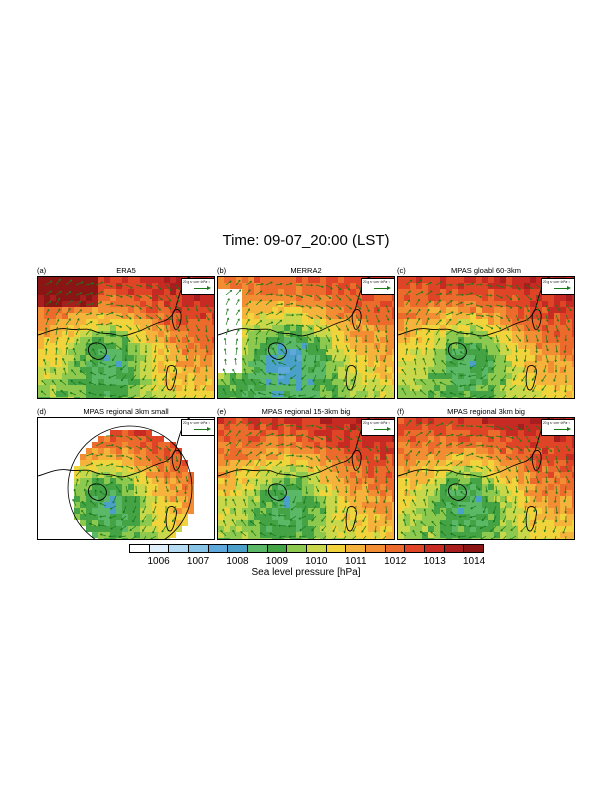 This screenshot has height=792, width=612. I want to click on colorbar-tick-label: 1012, so click(395, 561).